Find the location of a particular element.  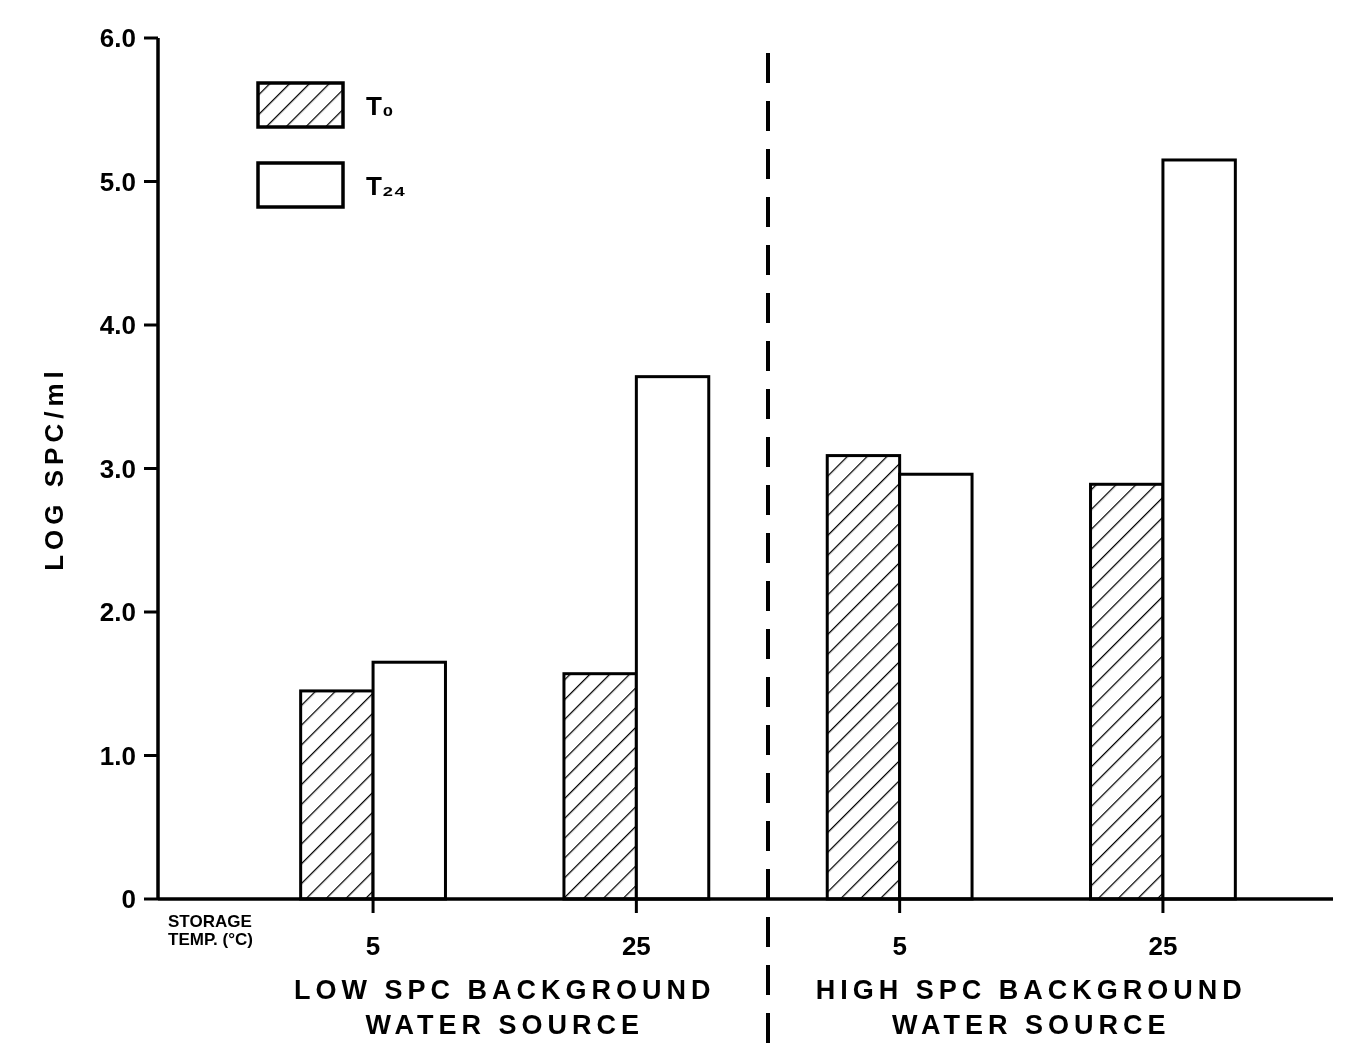

x-axis-title: STORAGE TEMP. (°C) is located at coordinates (210, 930).